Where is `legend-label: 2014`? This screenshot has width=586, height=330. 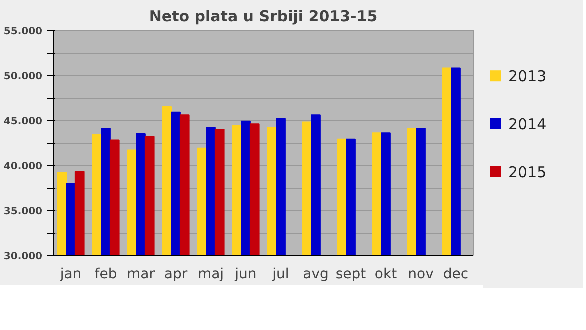
legend-label: 2014 is located at coordinates (527, 124).